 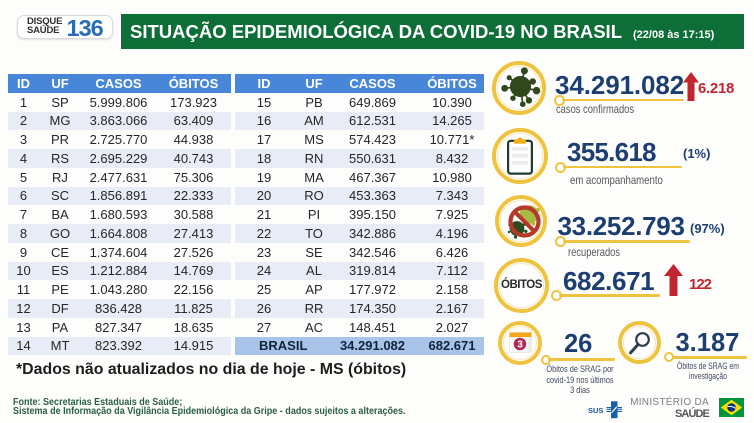 I want to click on svg-text: 3, so click(x=520, y=345).